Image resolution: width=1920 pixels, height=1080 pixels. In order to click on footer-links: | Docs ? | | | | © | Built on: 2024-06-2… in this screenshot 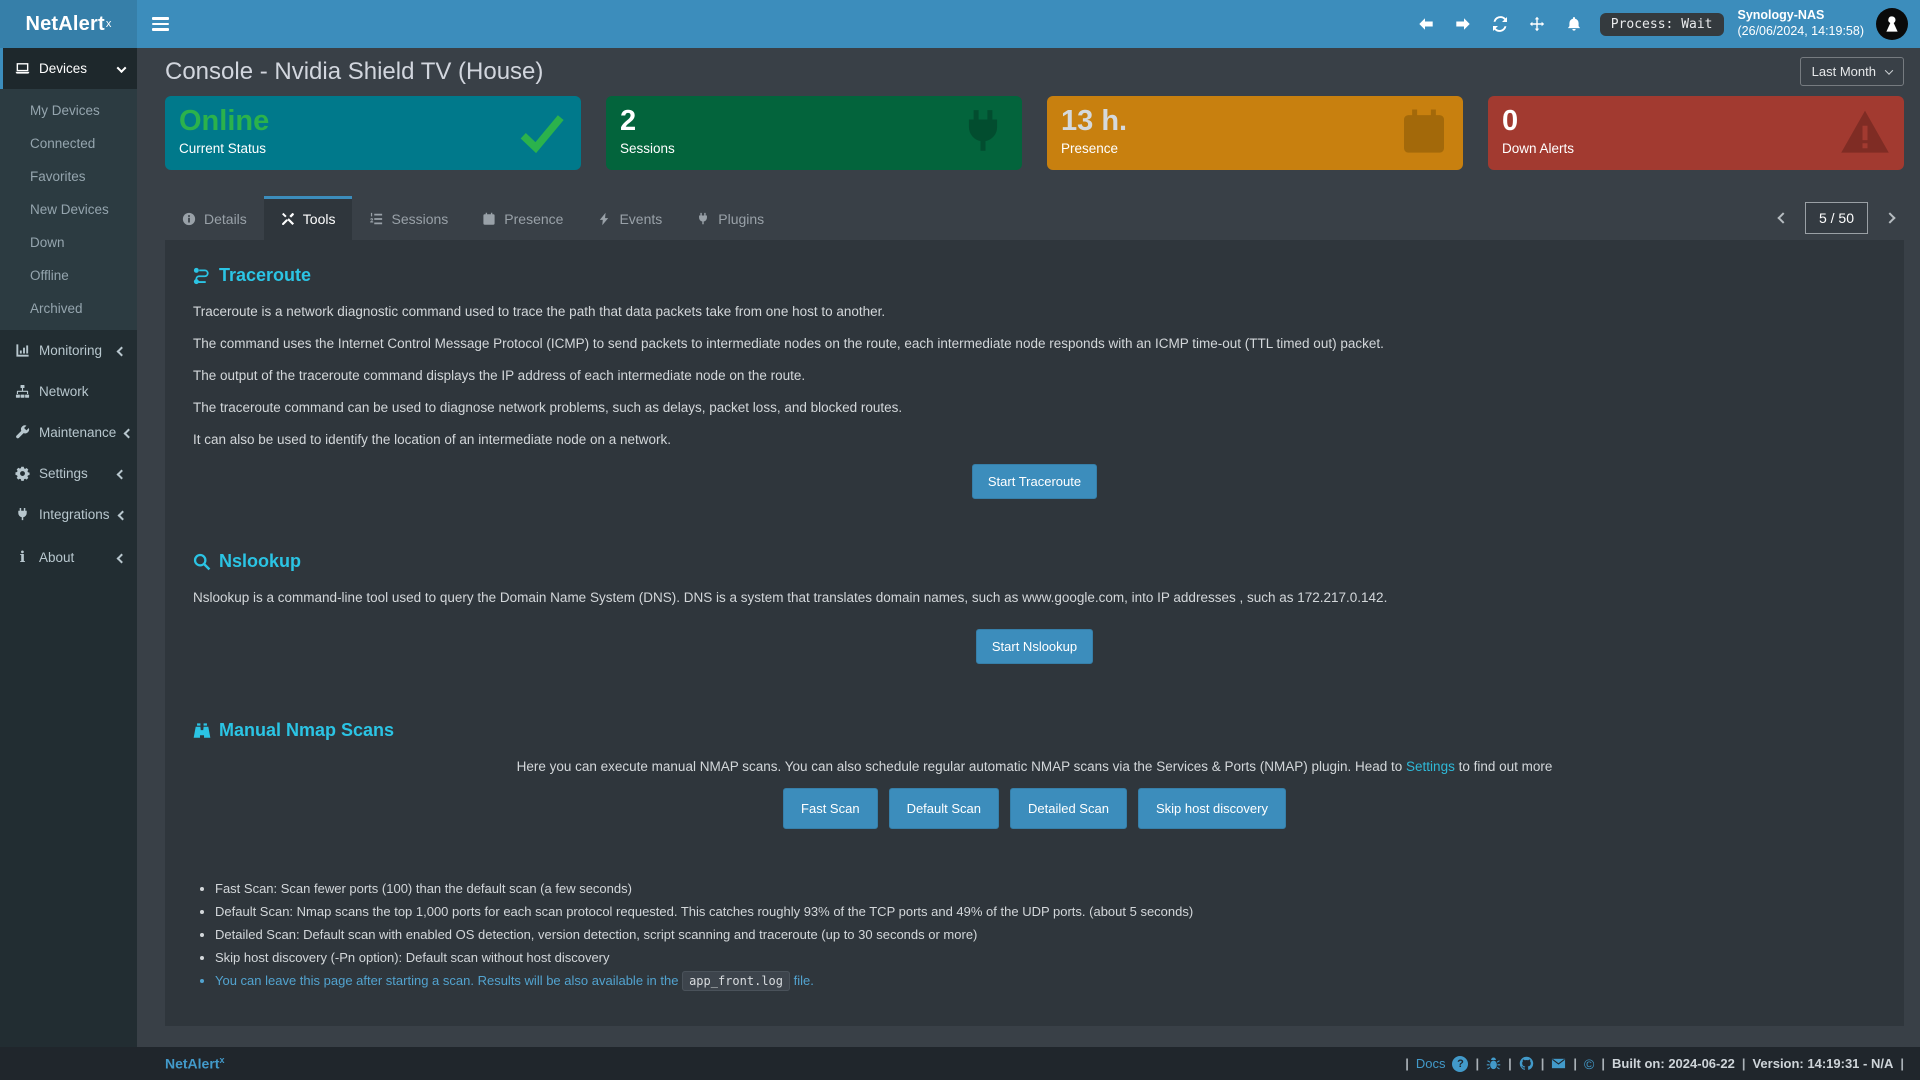, I will do `click(1654, 1063)`.